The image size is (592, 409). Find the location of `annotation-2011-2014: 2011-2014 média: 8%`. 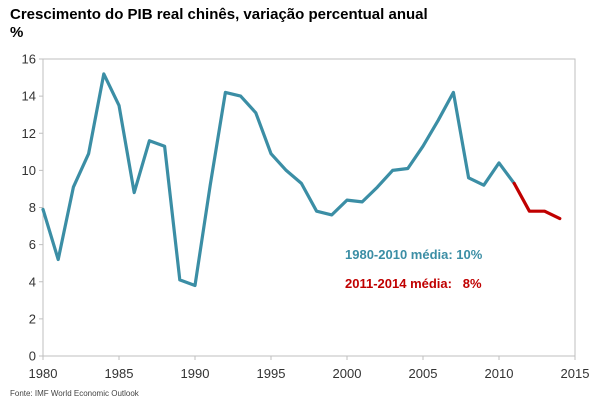

annotation-2011-2014: 2011-2014 média: 8% is located at coordinates (413, 283).